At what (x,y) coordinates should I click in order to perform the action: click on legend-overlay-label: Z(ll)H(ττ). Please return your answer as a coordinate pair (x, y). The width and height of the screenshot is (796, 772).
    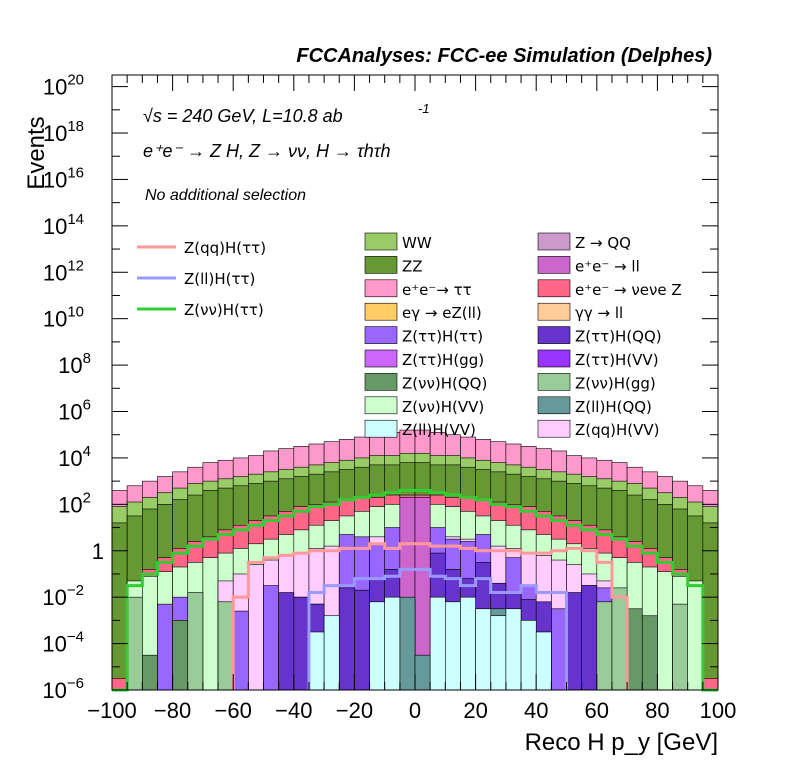
    Looking at the image, I should click on (219, 279).